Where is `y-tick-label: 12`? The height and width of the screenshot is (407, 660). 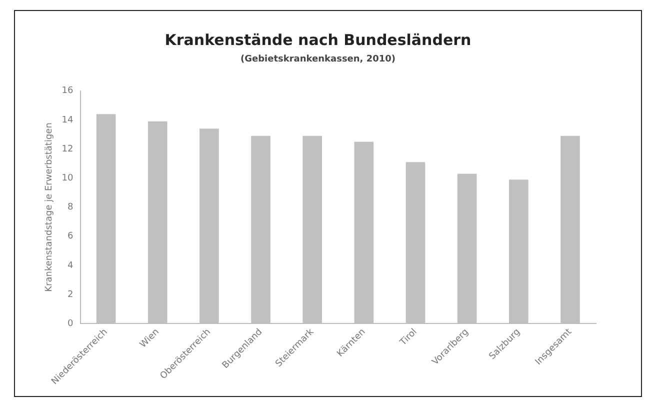 y-tick-label: 12 is located at coordinates (68, 149).